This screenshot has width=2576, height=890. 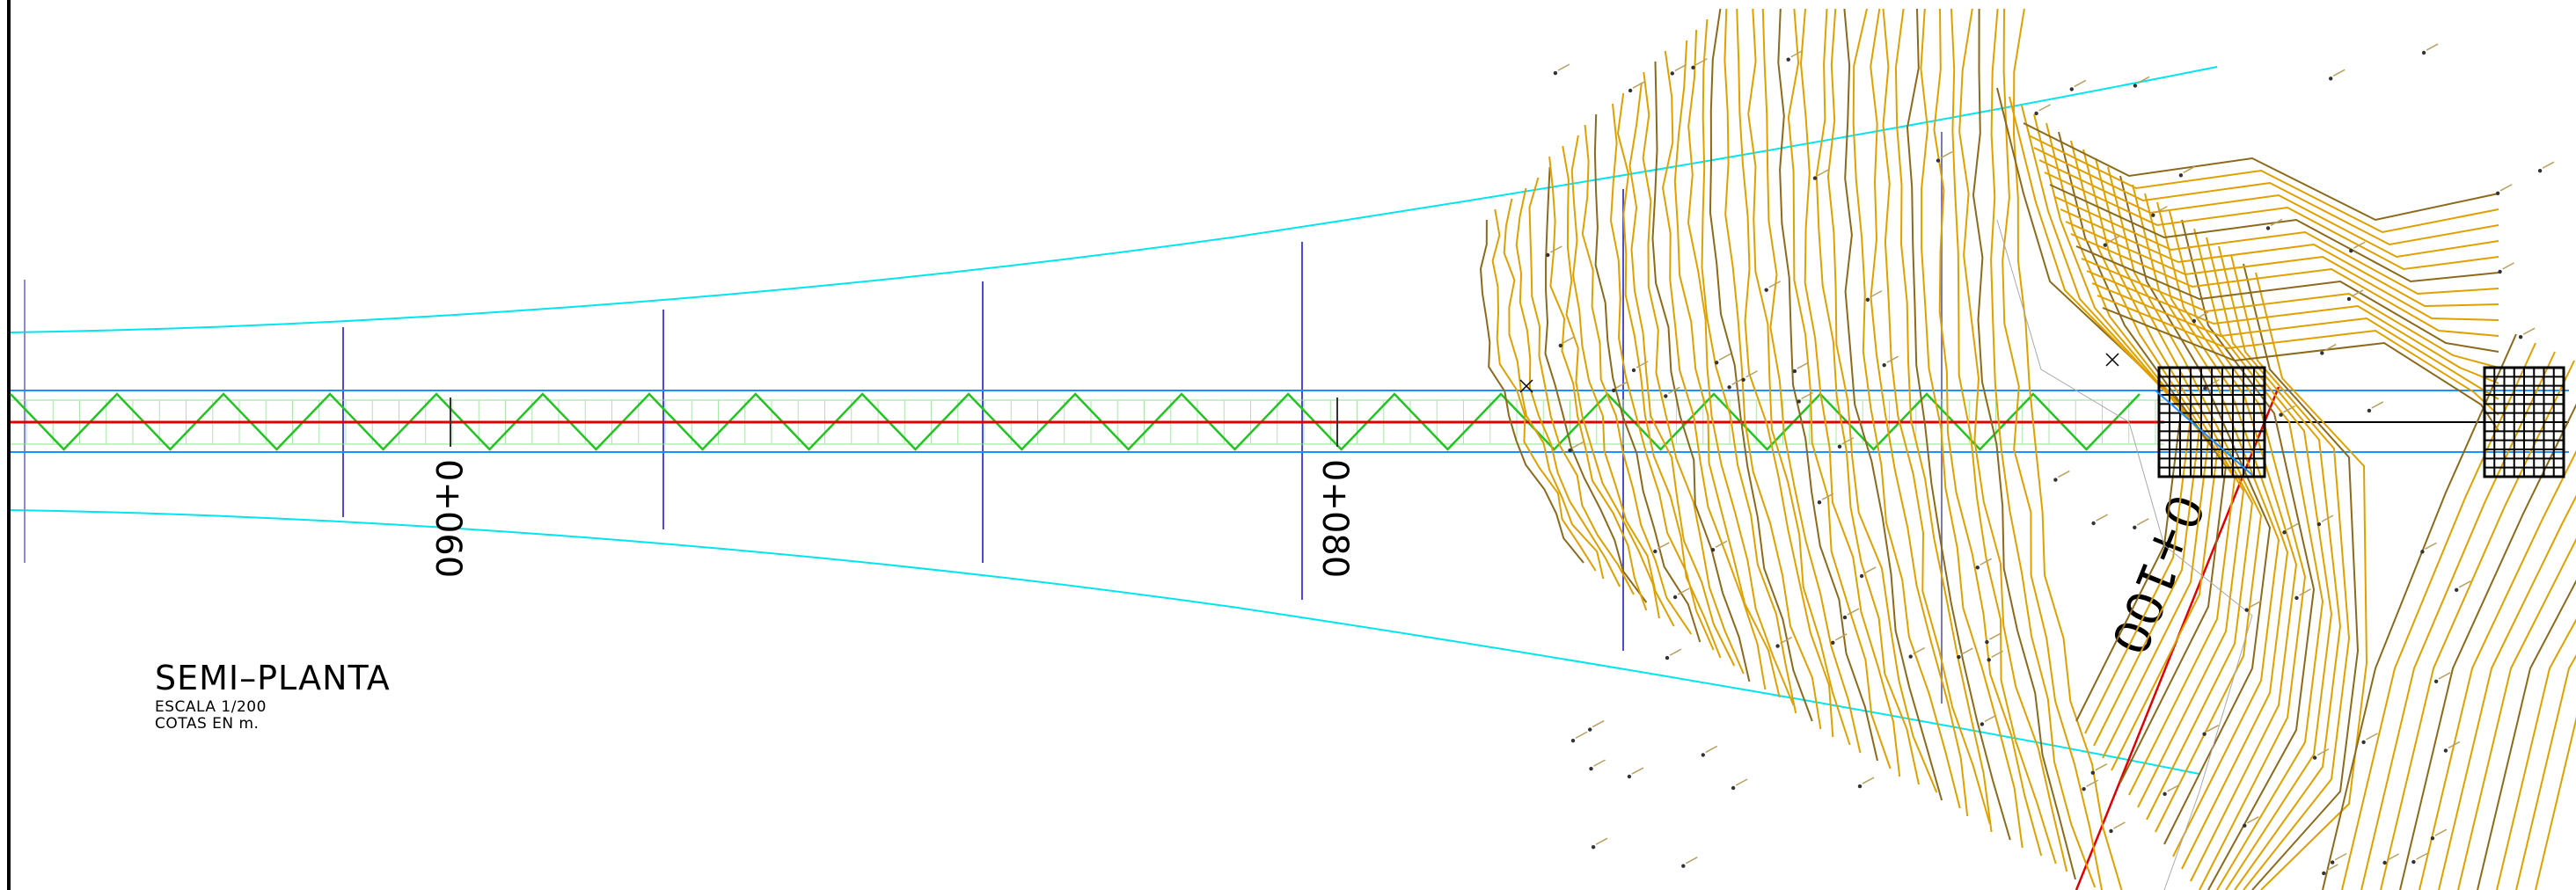 I want to click on drawing-title: SEMI–PLANTA, so click(x=273, y=678).